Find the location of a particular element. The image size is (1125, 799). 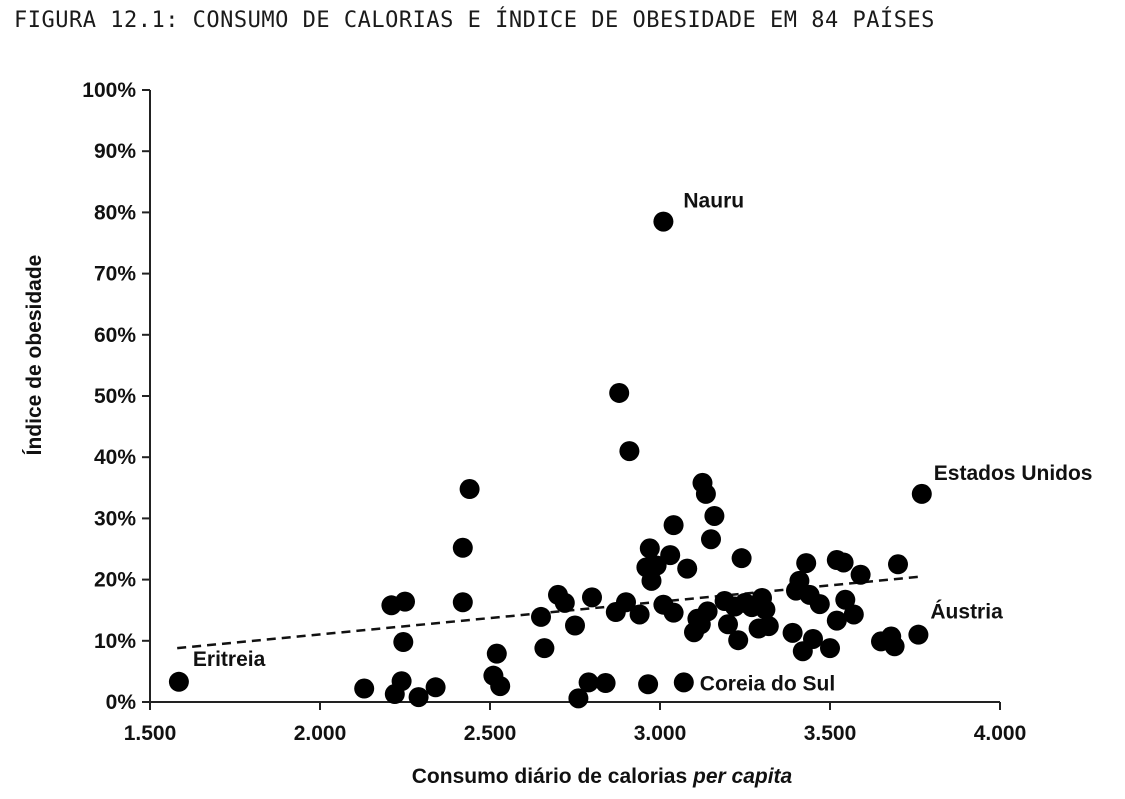

y-tick-label: 70% is located at coordinates (115, 274).